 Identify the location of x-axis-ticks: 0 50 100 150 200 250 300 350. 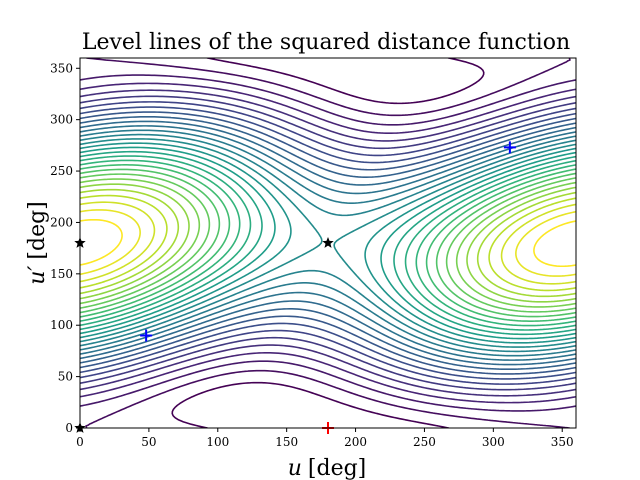
(325, 438).